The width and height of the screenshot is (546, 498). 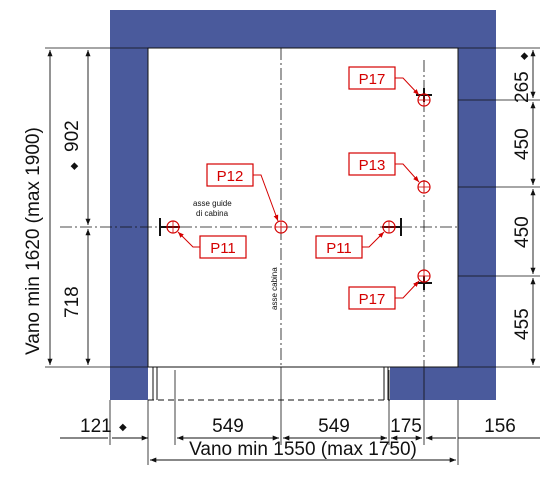 What do you see at coordinates (522, 232) in the screenshot?
I see `right-dim-450-b: 450` at bounding box center [522, 232].